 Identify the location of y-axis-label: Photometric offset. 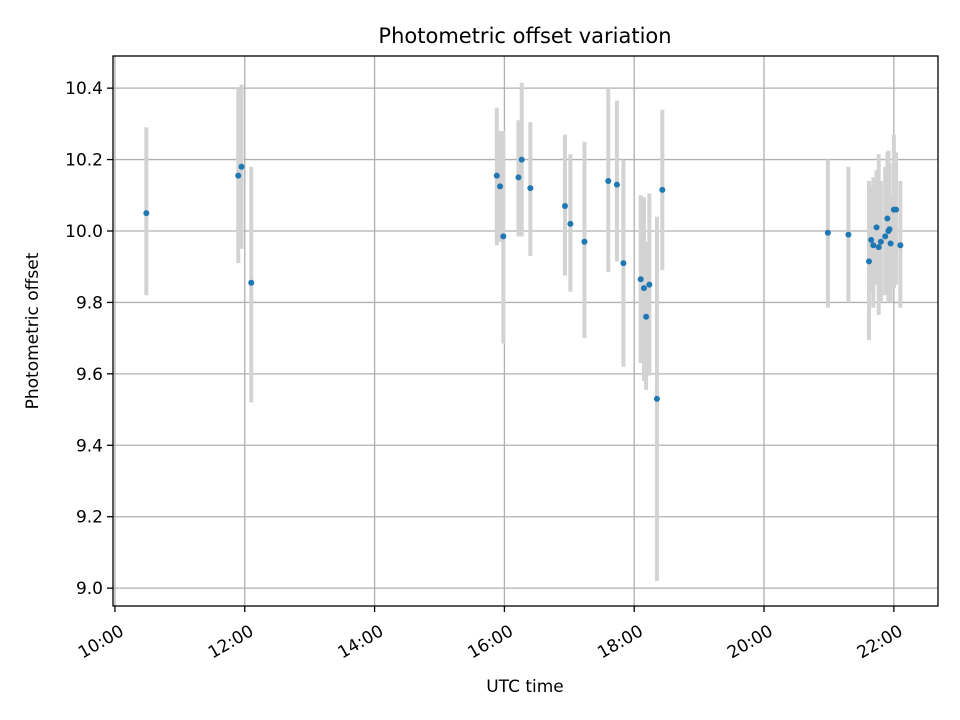
(33, 330).